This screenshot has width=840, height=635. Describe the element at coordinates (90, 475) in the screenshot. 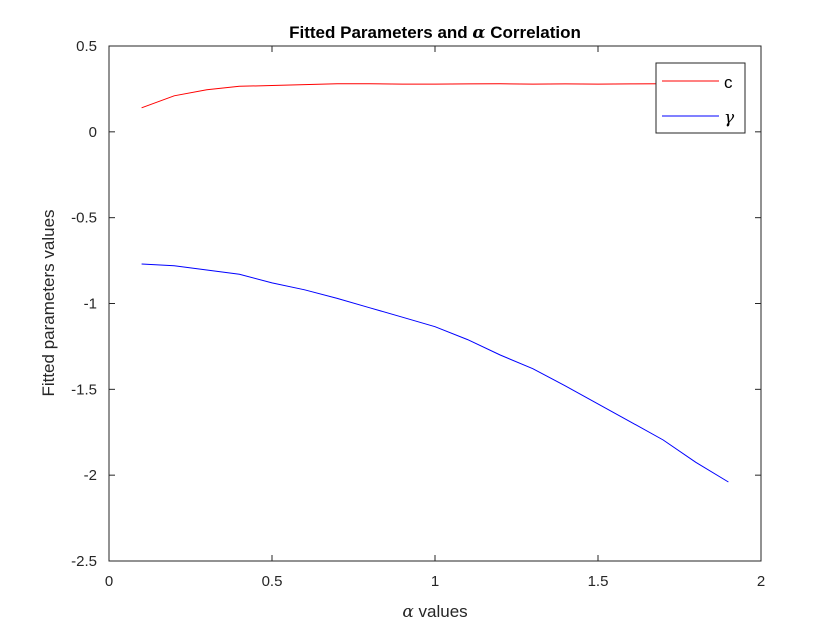

I see `y-tick-label: -2` at that location.